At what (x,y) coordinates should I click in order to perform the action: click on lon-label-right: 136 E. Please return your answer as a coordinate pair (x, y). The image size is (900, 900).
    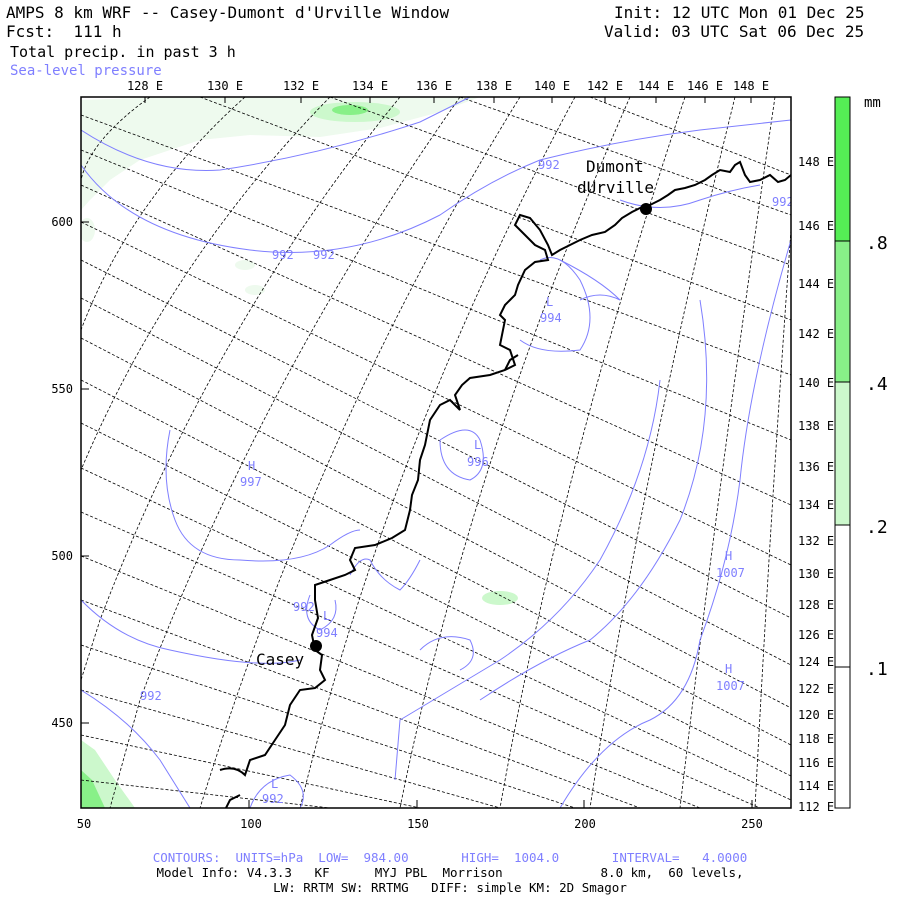
    Looking at the image, I should click on (816, 467).